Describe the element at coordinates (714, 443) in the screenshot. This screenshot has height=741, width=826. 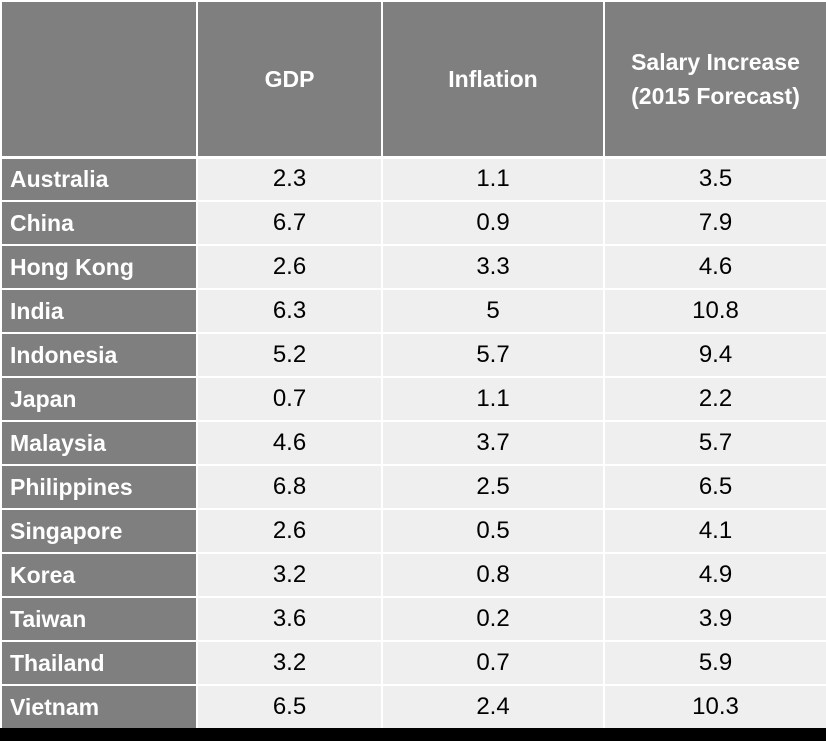
I see `salary-increase-cell: 5.7` at that location.